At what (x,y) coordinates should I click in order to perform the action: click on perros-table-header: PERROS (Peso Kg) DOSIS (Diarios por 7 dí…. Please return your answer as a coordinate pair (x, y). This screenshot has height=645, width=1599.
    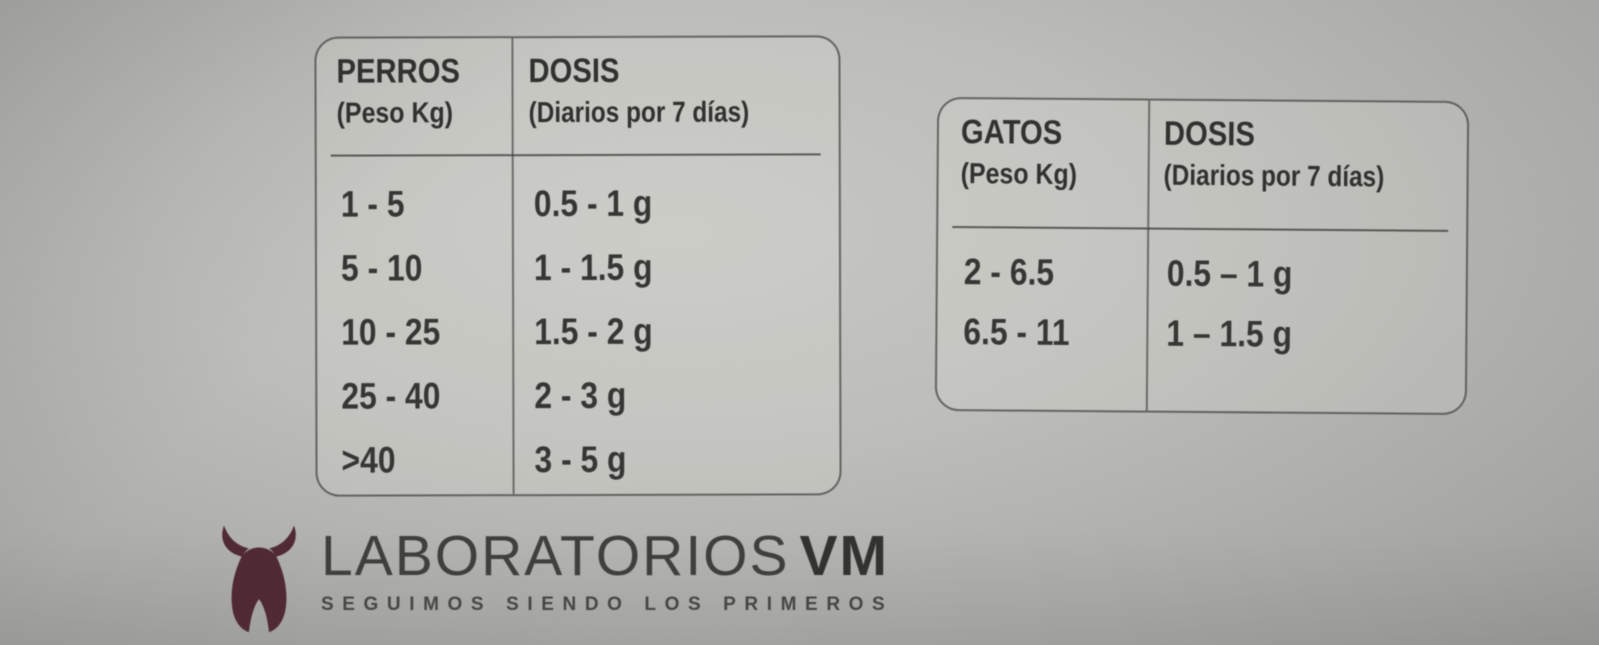
    Looking at the image, I should click on (577, 89).